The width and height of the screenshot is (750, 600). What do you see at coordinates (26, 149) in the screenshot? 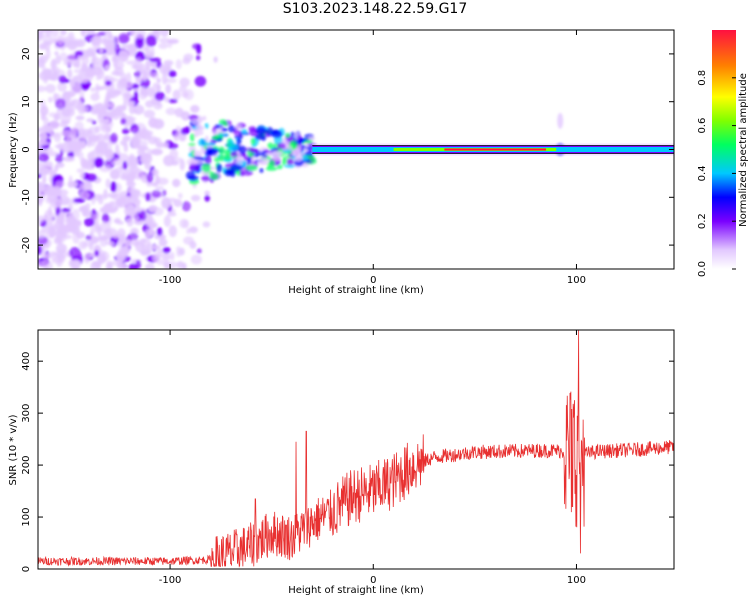
I see `spectrogram-ytick-label: 0` at bounding box center [26, 149].